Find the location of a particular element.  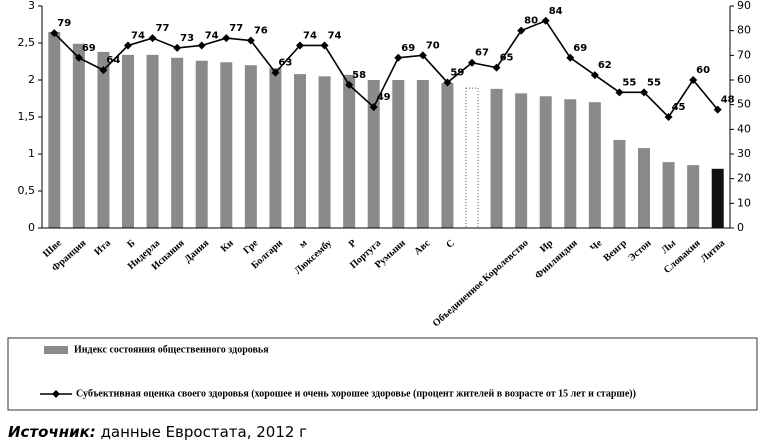

x-tick-label: Ита is located at coordinates (102, 248).